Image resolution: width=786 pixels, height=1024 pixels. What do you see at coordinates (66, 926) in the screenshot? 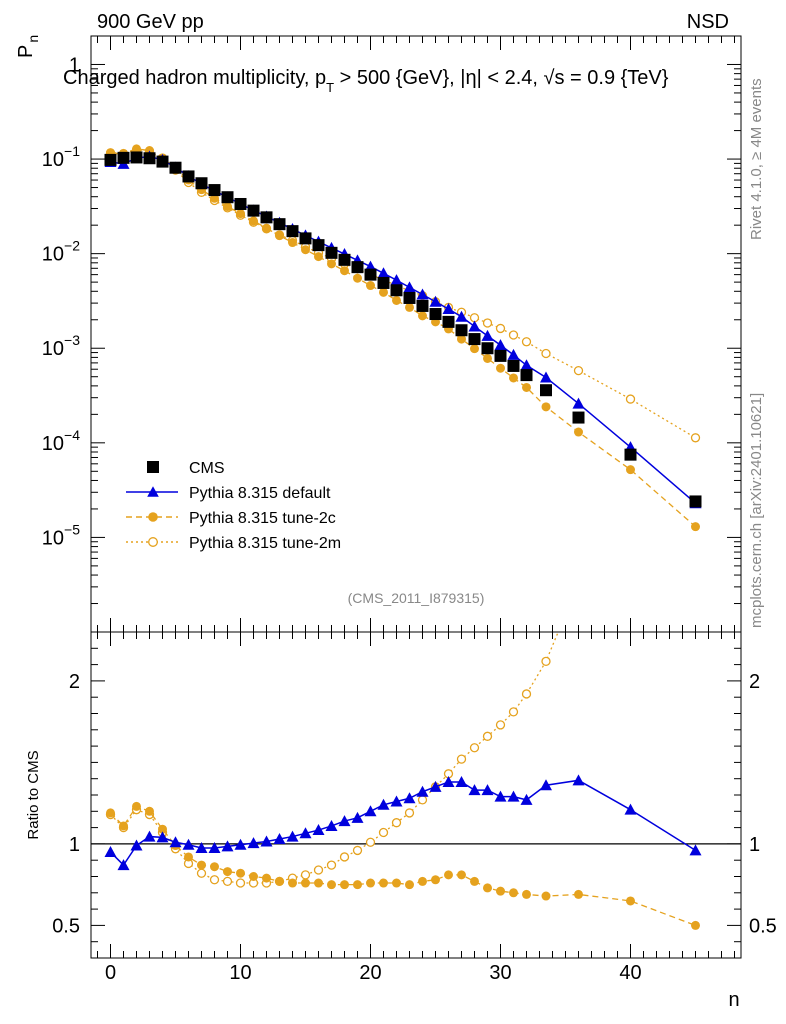
I see `ratio-y-tick-label-left: 0.5` at bounding box center [66, 926].